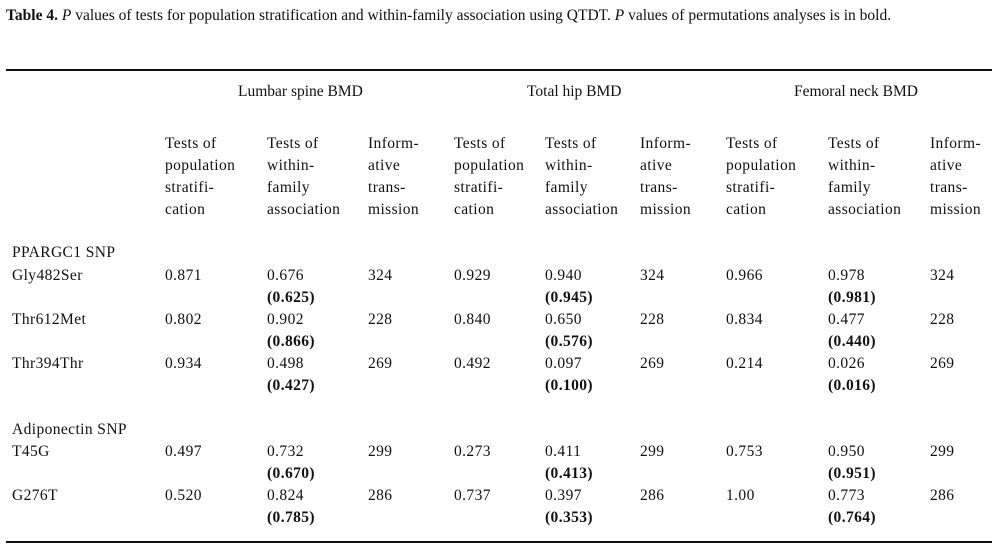 The height and width of the screenshot is (551, 999). What do you see at coordinates (852, 341) in the screenshot?
I see `permutation-p-value: (0.440)` at bounding box center [852, 341].